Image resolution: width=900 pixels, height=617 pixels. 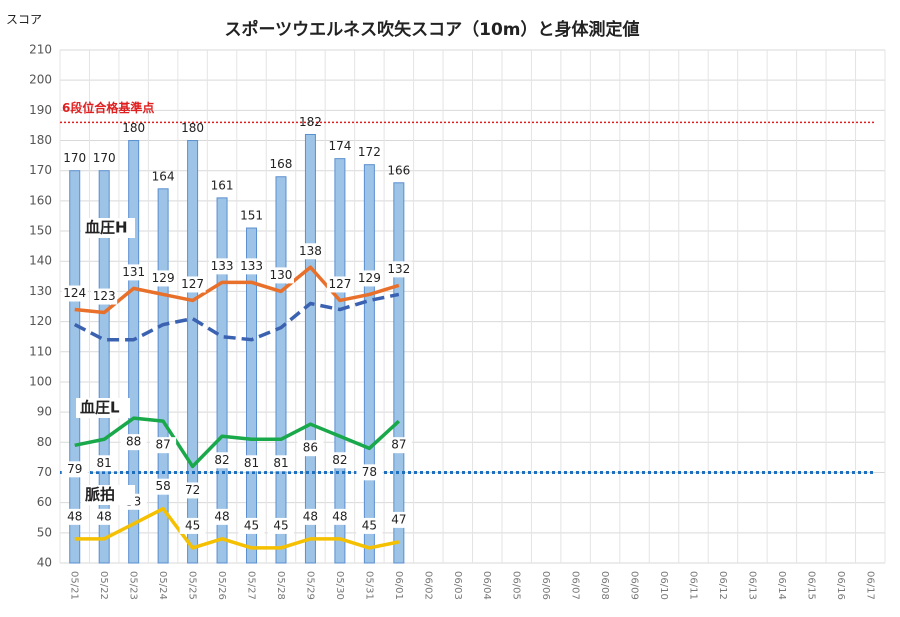 What do you see at coordinates (398, 519) in the screenshot?
I see `data-label: 47` at bounding box center [398, 519].